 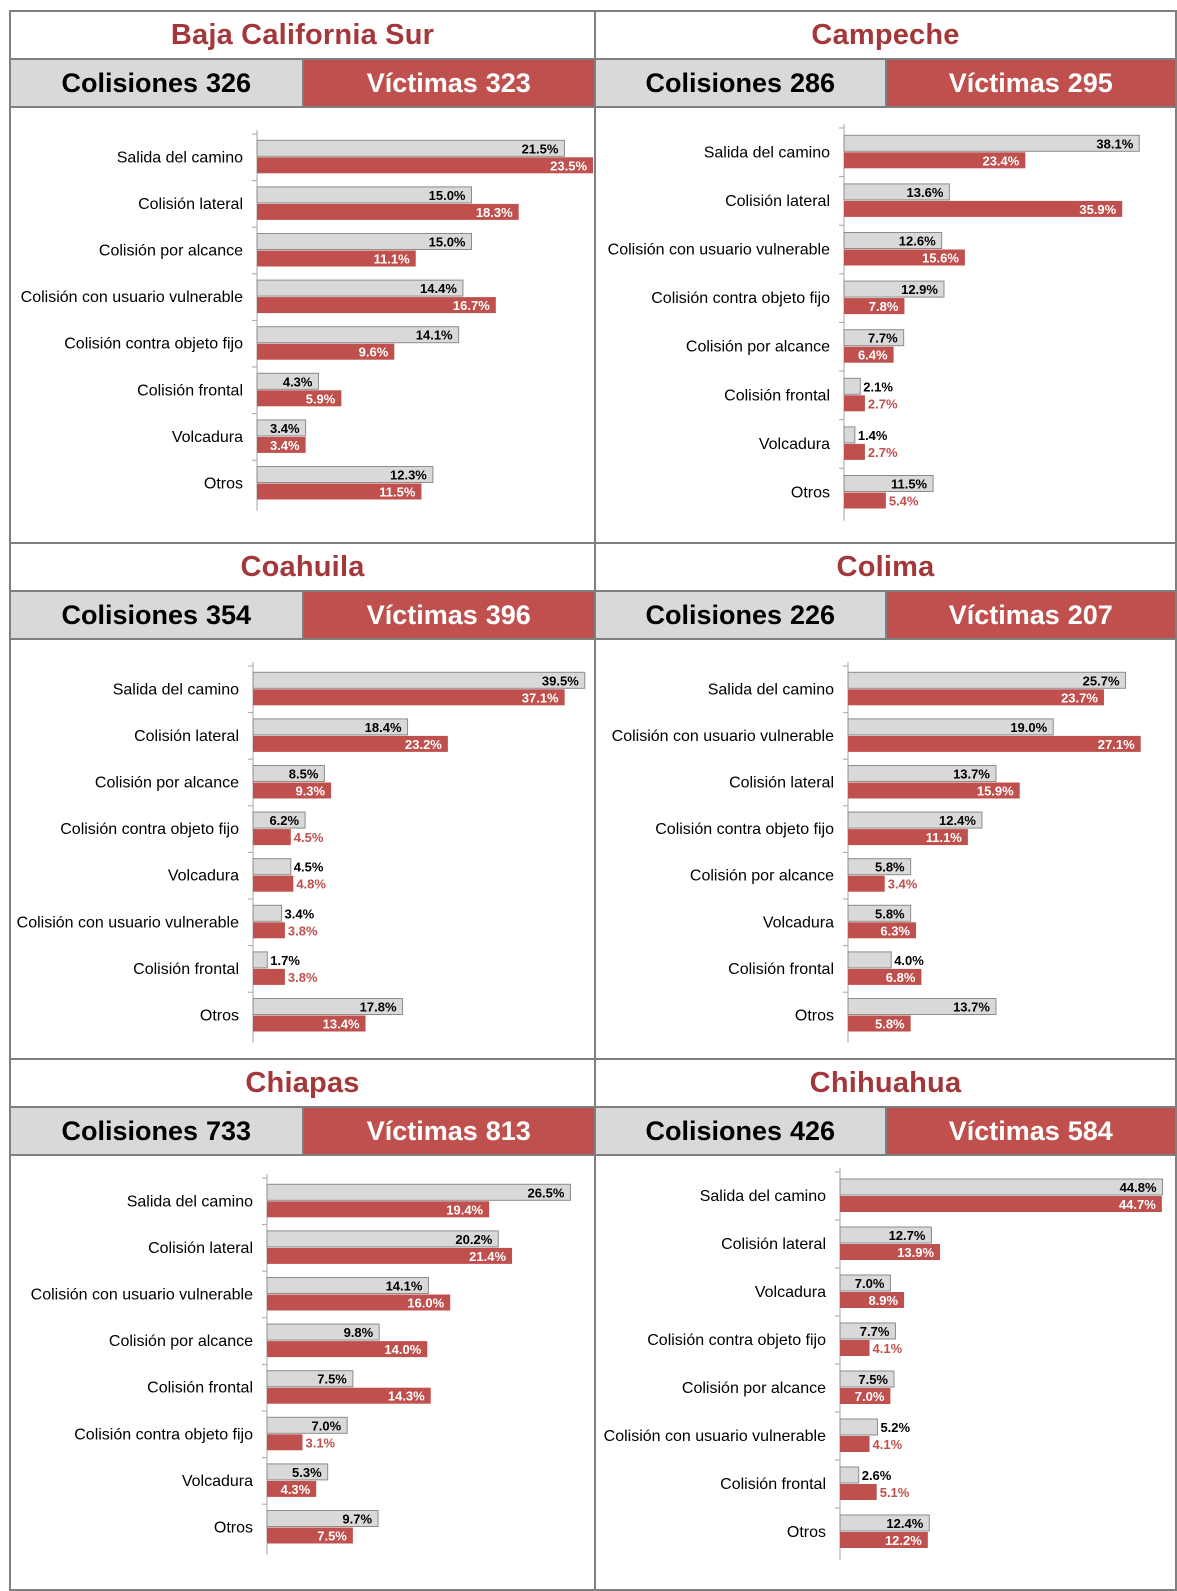 I want to click on victimas-count: 295, so click(x=1090, y=82).